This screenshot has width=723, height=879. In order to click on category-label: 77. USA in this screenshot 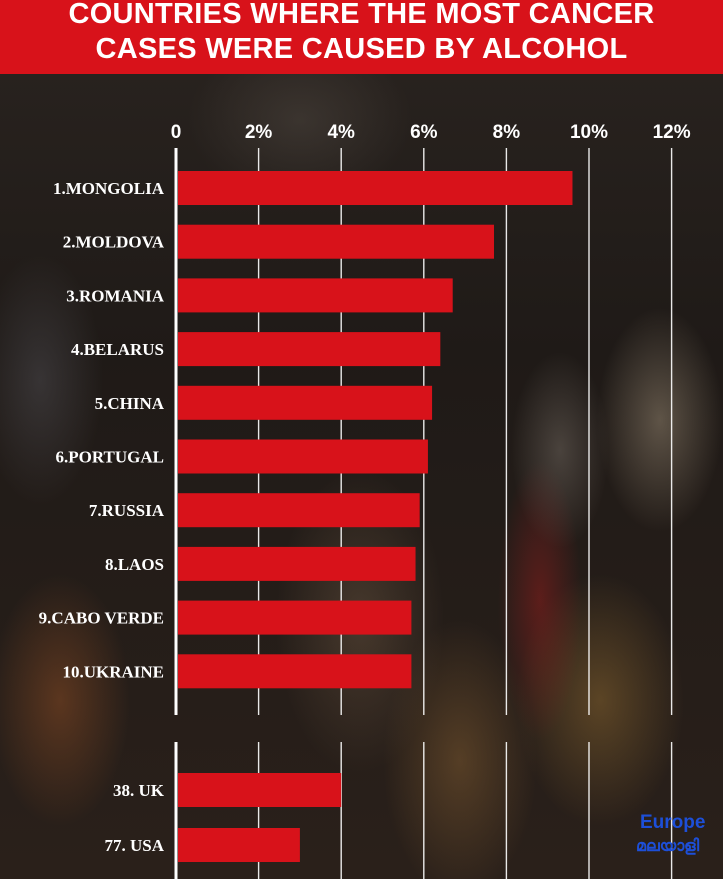, I will do `click(134, 845)`.